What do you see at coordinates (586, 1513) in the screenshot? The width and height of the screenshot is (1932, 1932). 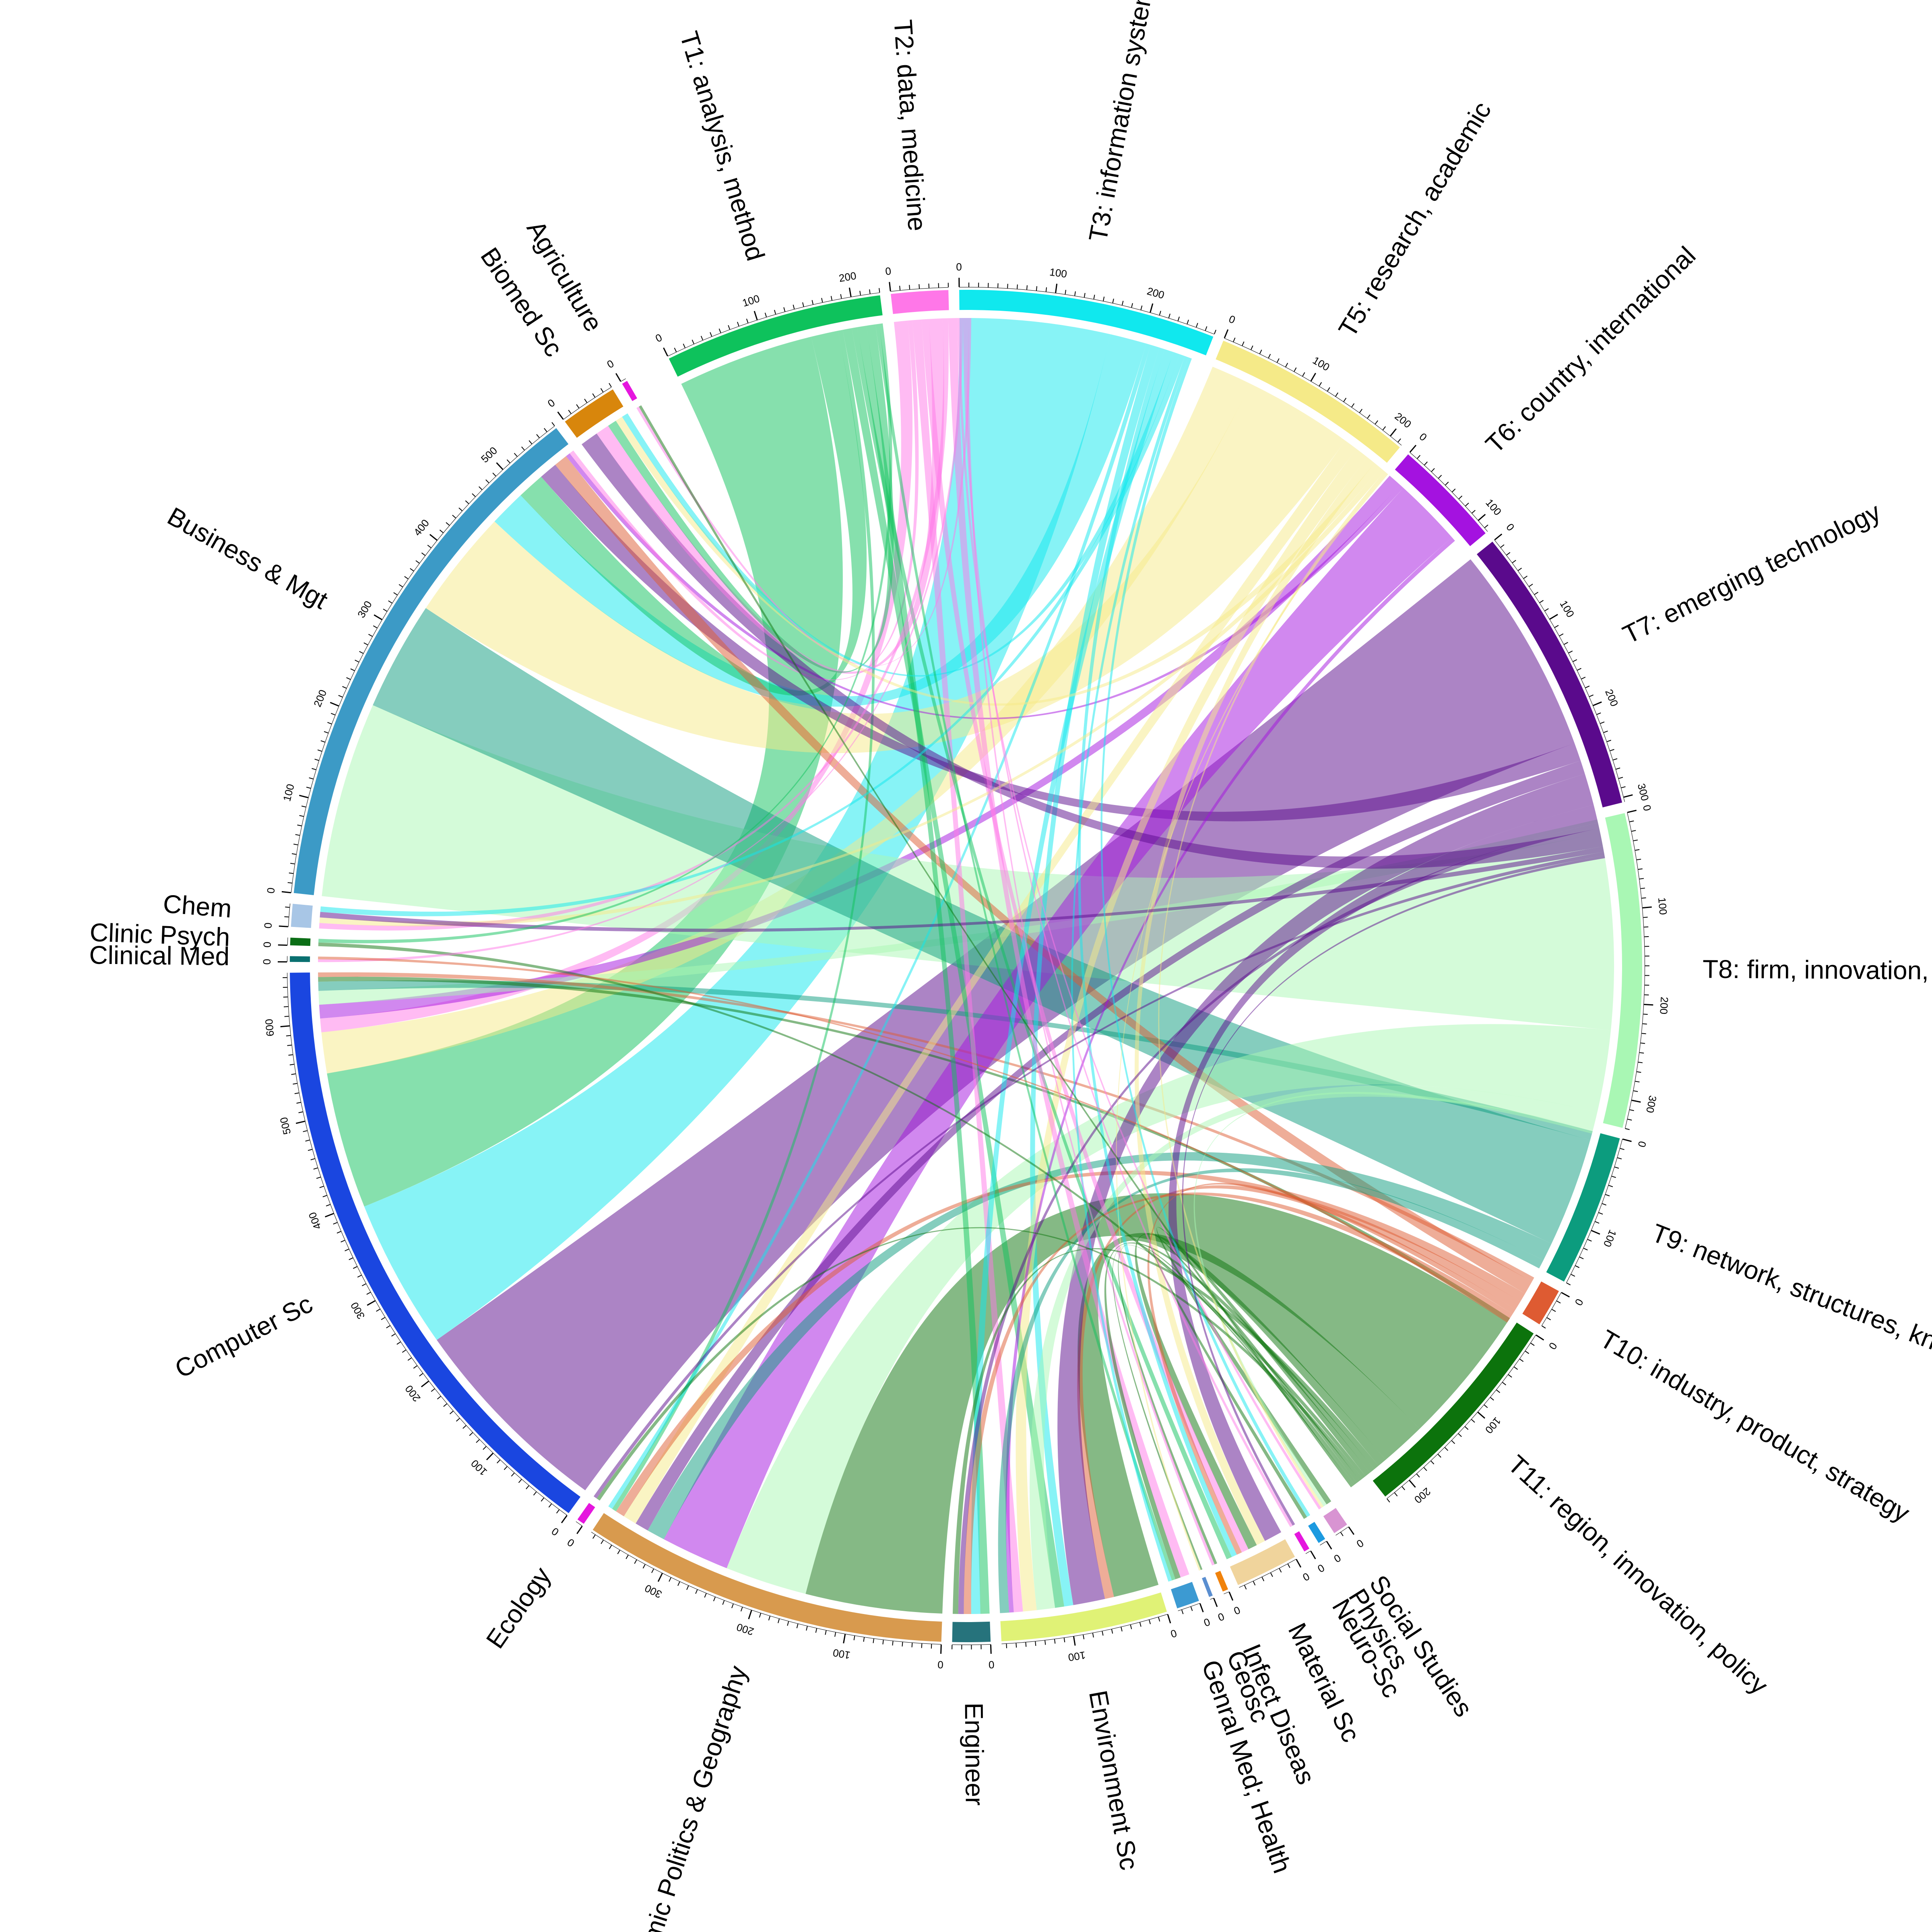 I see `sector-ecology` at bounding box center [586, 1513].